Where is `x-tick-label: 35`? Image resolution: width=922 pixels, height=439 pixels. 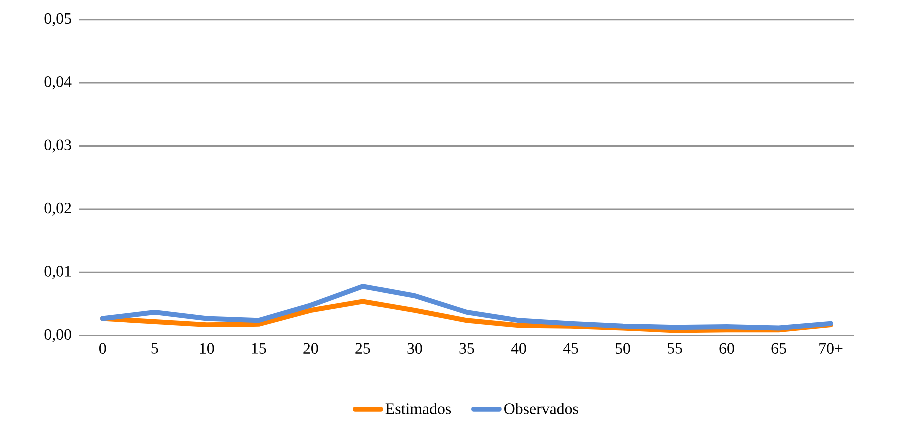
x-tick-label: 35 is located at coordinates (467, 348).